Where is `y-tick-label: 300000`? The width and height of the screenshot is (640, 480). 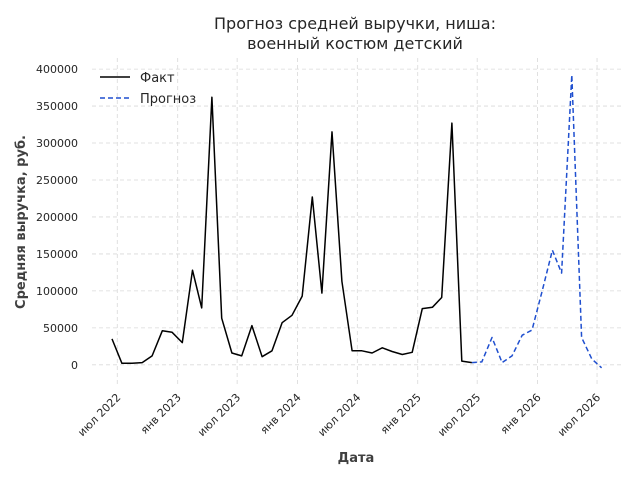 y-tick-label: 300000 is located at coordinates (57, 143).